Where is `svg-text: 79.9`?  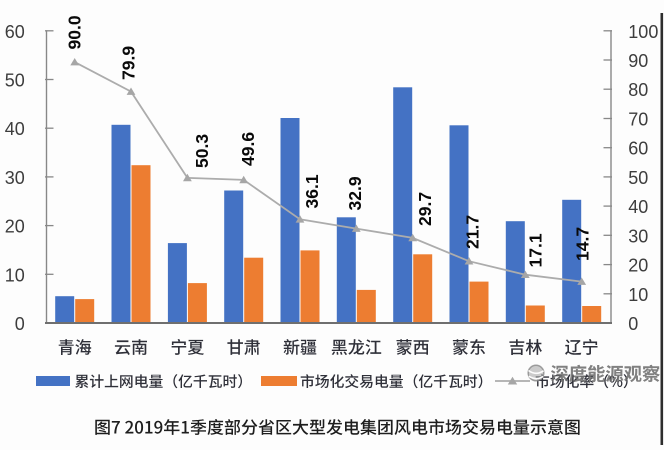
svg-text: 79.9 is located at coordinates (129, 63).